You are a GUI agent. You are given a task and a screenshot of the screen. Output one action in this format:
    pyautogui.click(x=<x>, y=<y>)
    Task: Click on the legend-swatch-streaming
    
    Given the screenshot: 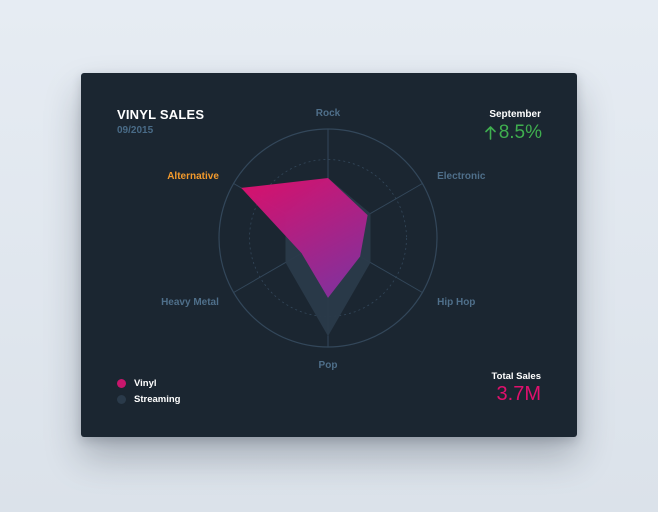 What is the action you would take?
    pyautogui.click(x=121, y=399)
    